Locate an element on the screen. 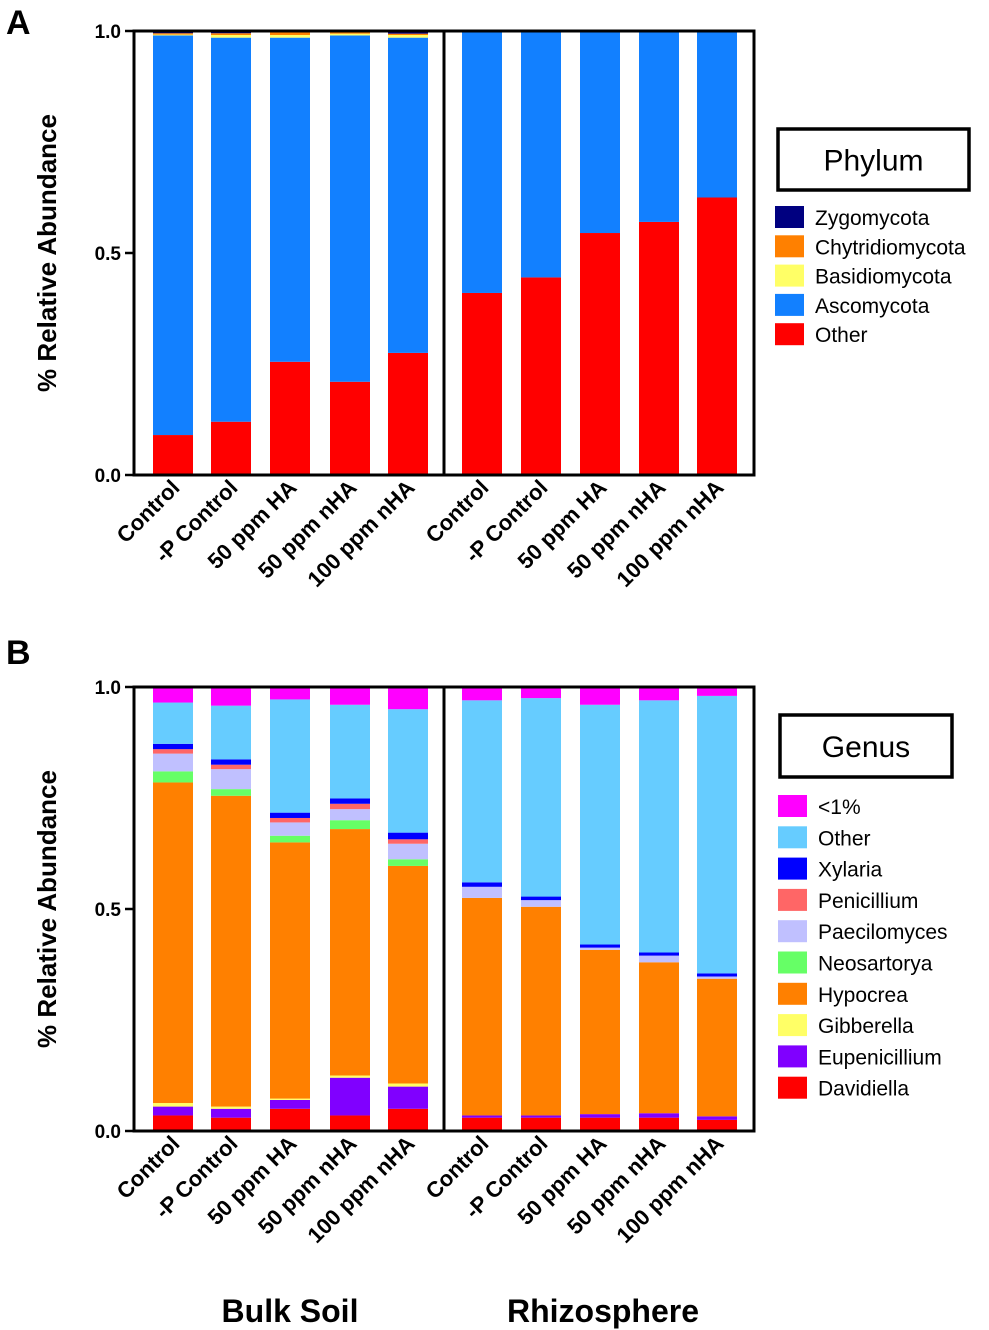 The width and height of the screenshot is (989, 1330). legend-label-other: Other is located at coordinates (844, 838).